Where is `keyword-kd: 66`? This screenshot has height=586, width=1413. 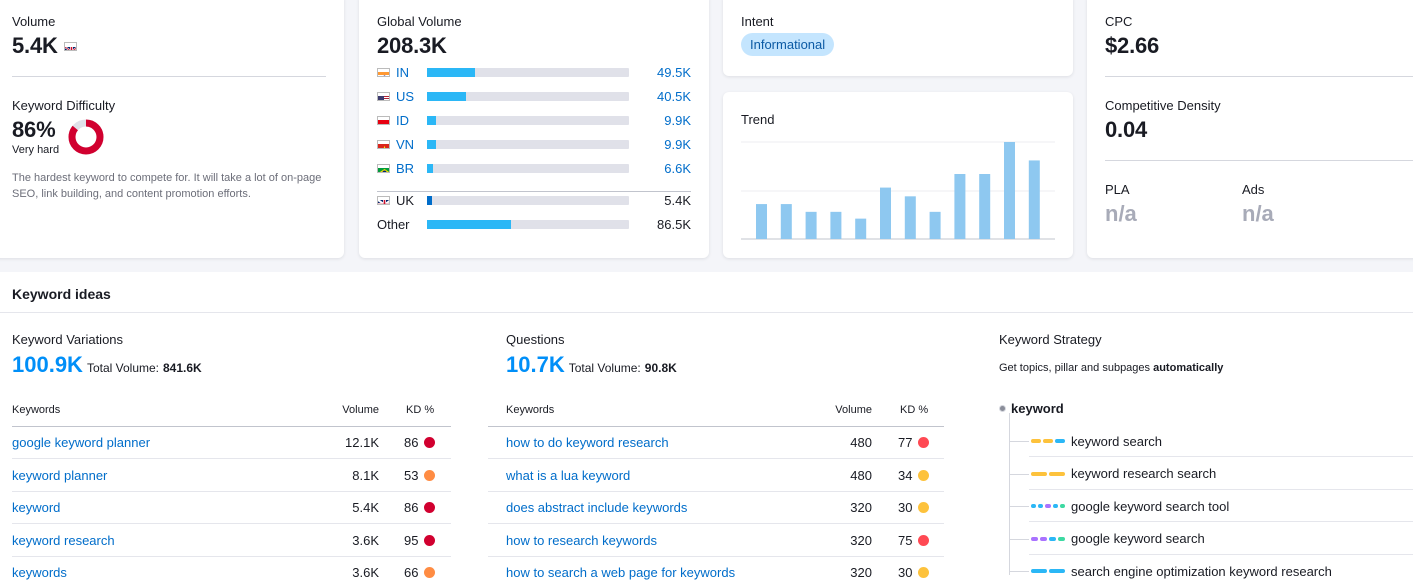 keyword-kd: 66 is located at coordinates (420, 572).